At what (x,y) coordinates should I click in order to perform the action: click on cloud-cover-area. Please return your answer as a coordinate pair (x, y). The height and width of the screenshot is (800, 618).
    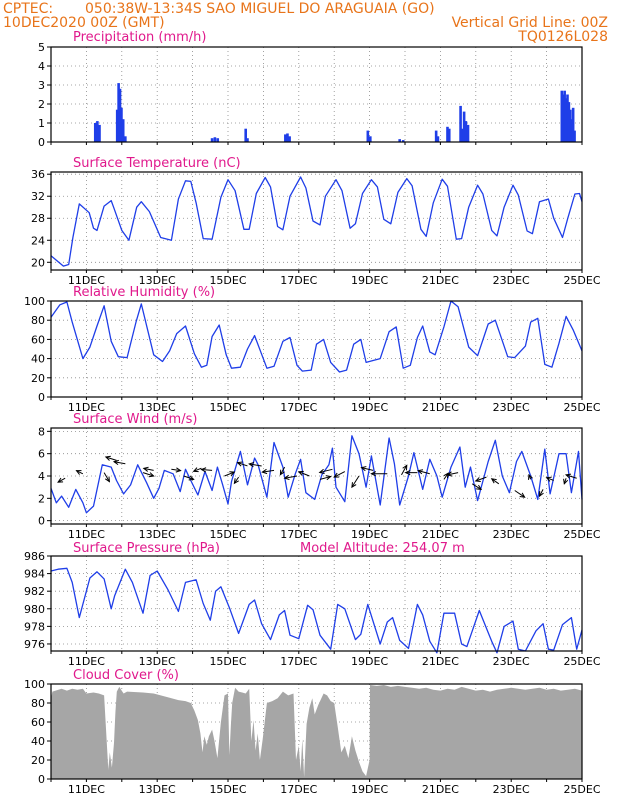
    Looking at the image, I should click on (316, 732).